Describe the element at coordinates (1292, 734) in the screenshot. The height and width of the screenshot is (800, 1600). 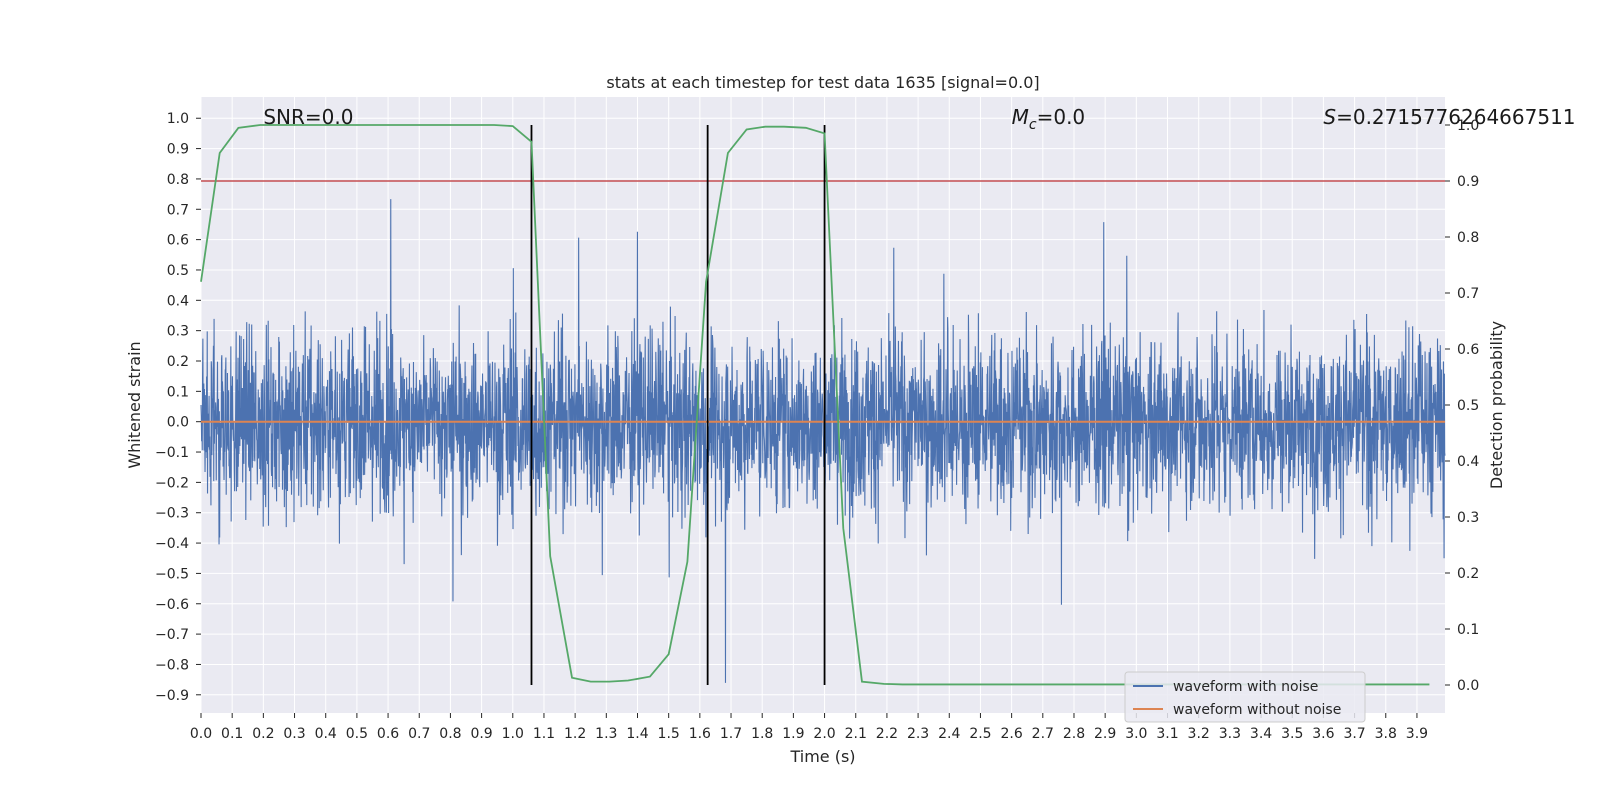
I see `x-tick-label: 3.5` at that location.